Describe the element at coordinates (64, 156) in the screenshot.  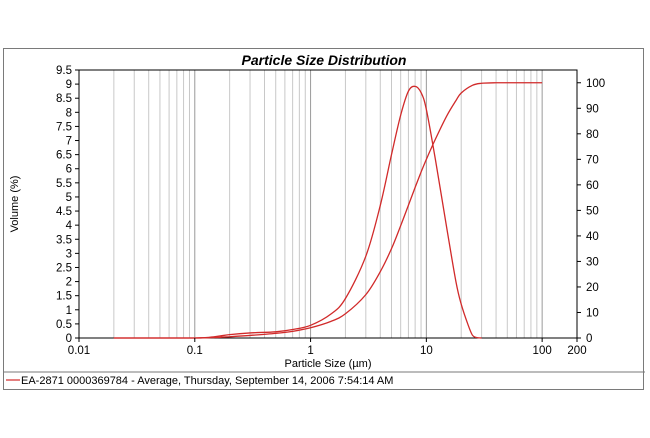
I see `y-tick-label: 6.5` at that location.